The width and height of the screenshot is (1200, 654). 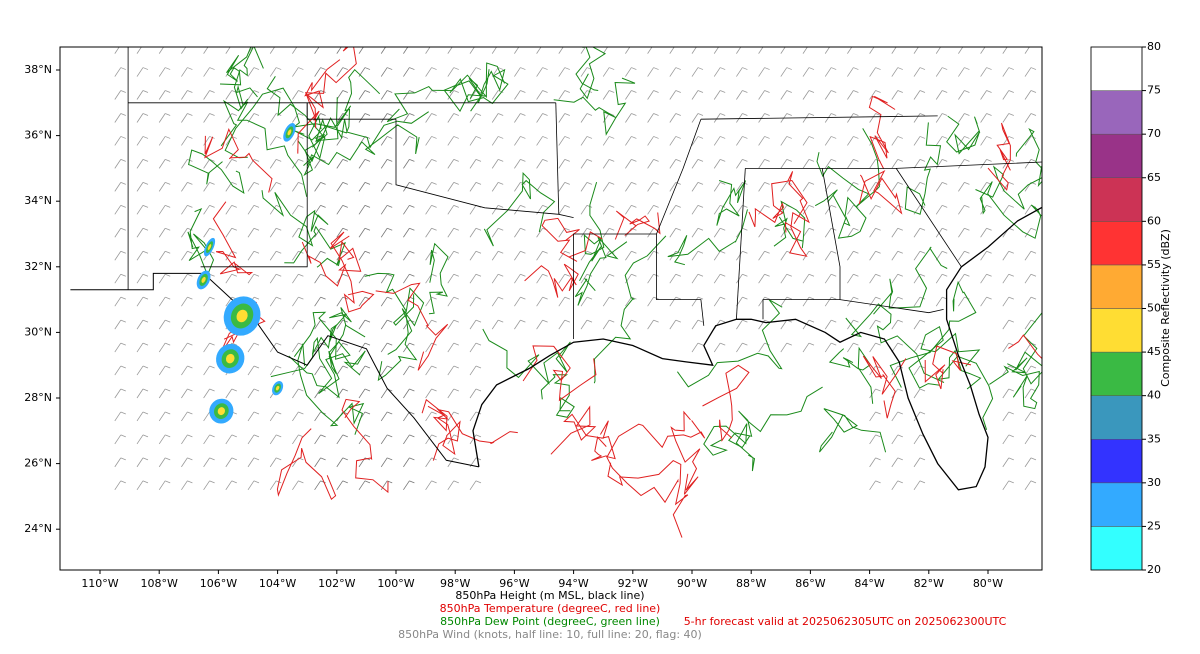 I want to click on caption-temperature: 850hPa Temperature (degreeC, red line), so click(x=550, y=608).